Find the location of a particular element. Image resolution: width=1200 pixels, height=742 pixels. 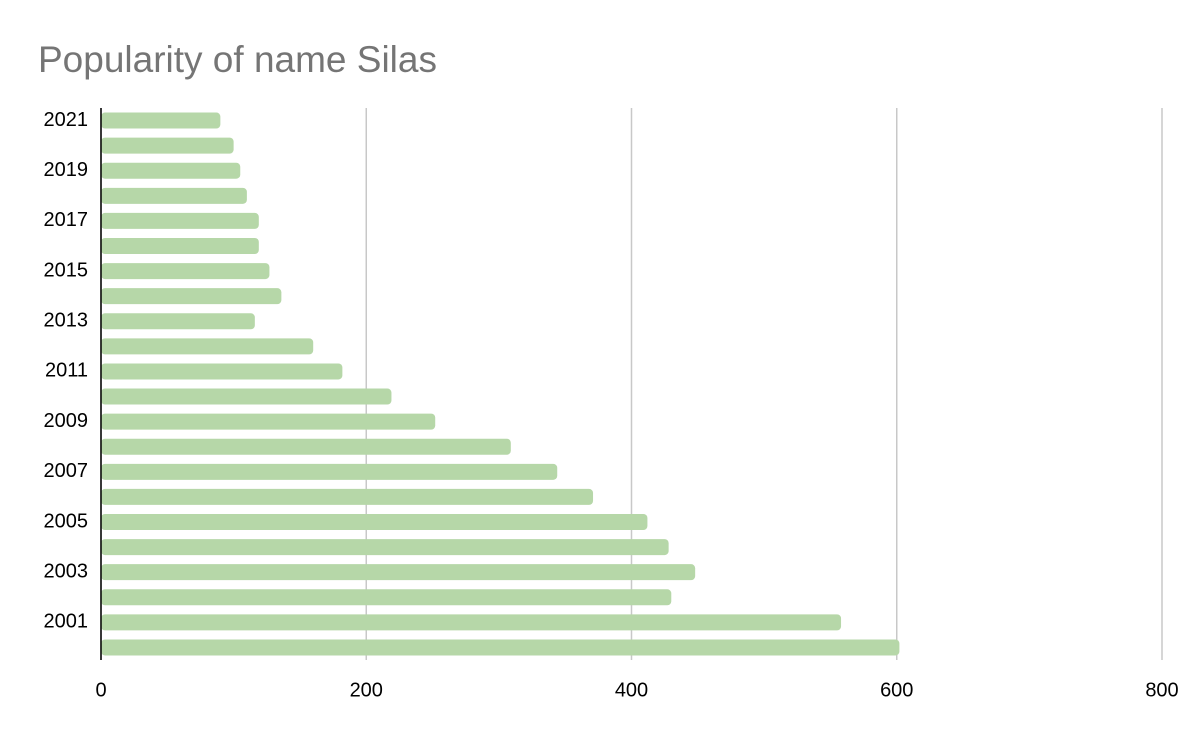

y-tick-label: 2015 is located at coordinates (66, 270).